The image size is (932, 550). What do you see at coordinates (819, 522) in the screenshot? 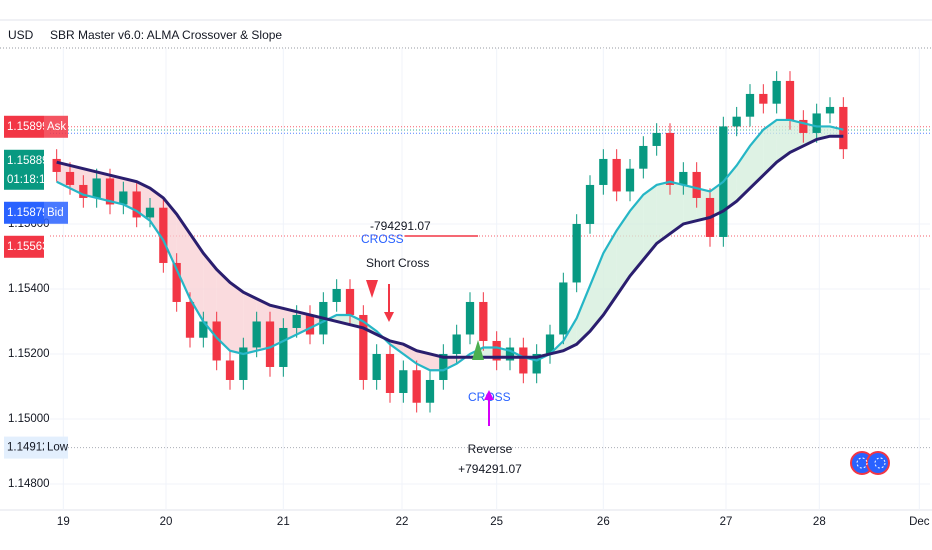
I see `x-tick-label: 28` at bounding box center [819, 522].